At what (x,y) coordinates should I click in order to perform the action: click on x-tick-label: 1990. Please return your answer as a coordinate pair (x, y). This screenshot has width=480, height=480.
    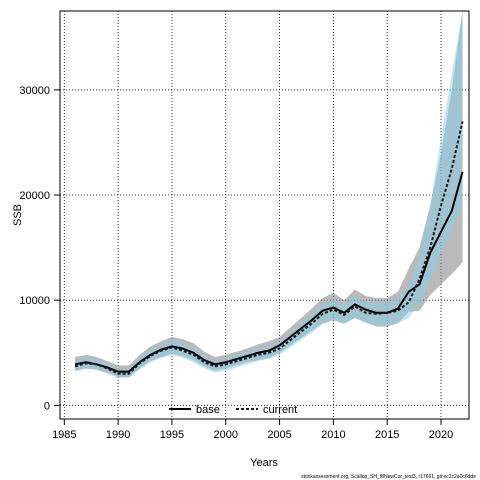
    Looking at the image, I should click on (118, 435).